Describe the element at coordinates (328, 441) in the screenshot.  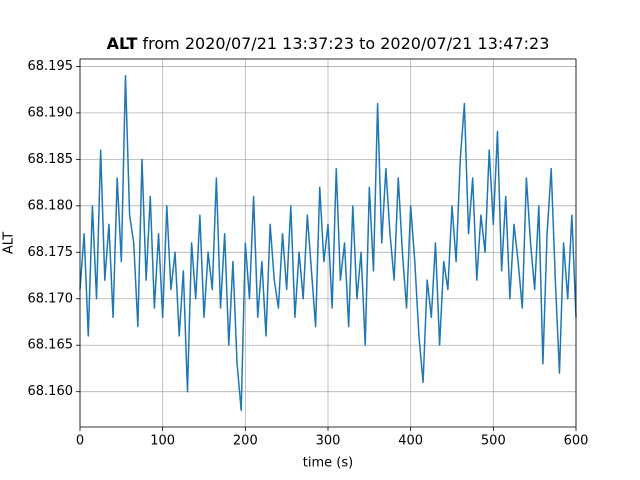
I see `x-tick-label: 300` at that location.